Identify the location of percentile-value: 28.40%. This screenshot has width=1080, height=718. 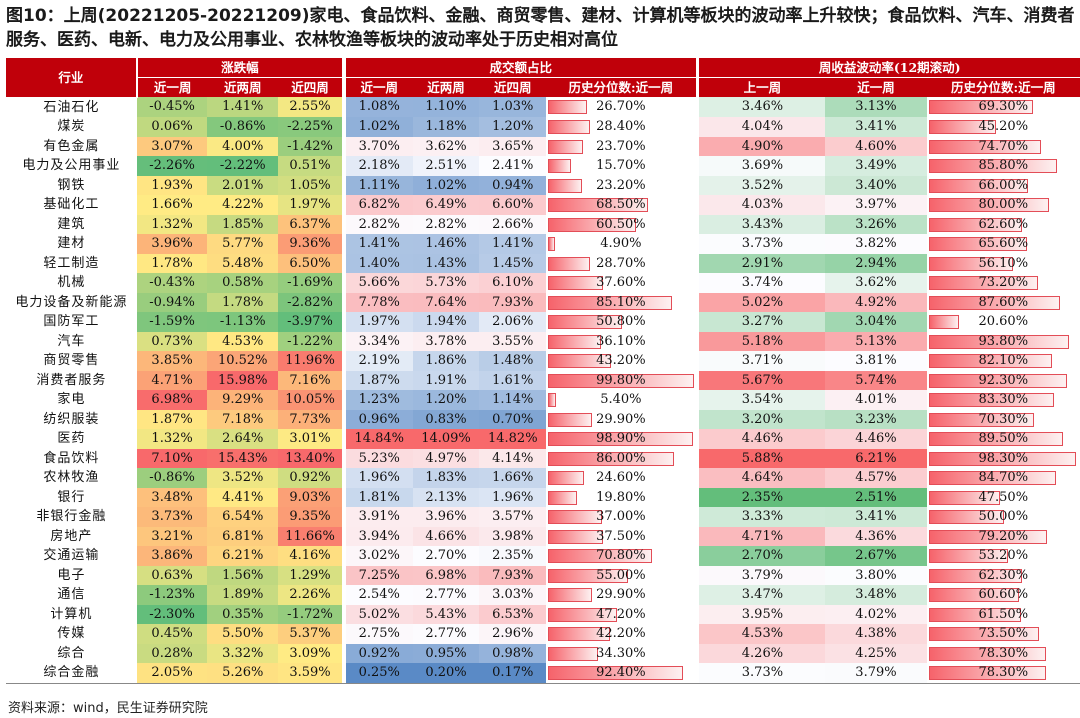
(621, 126).